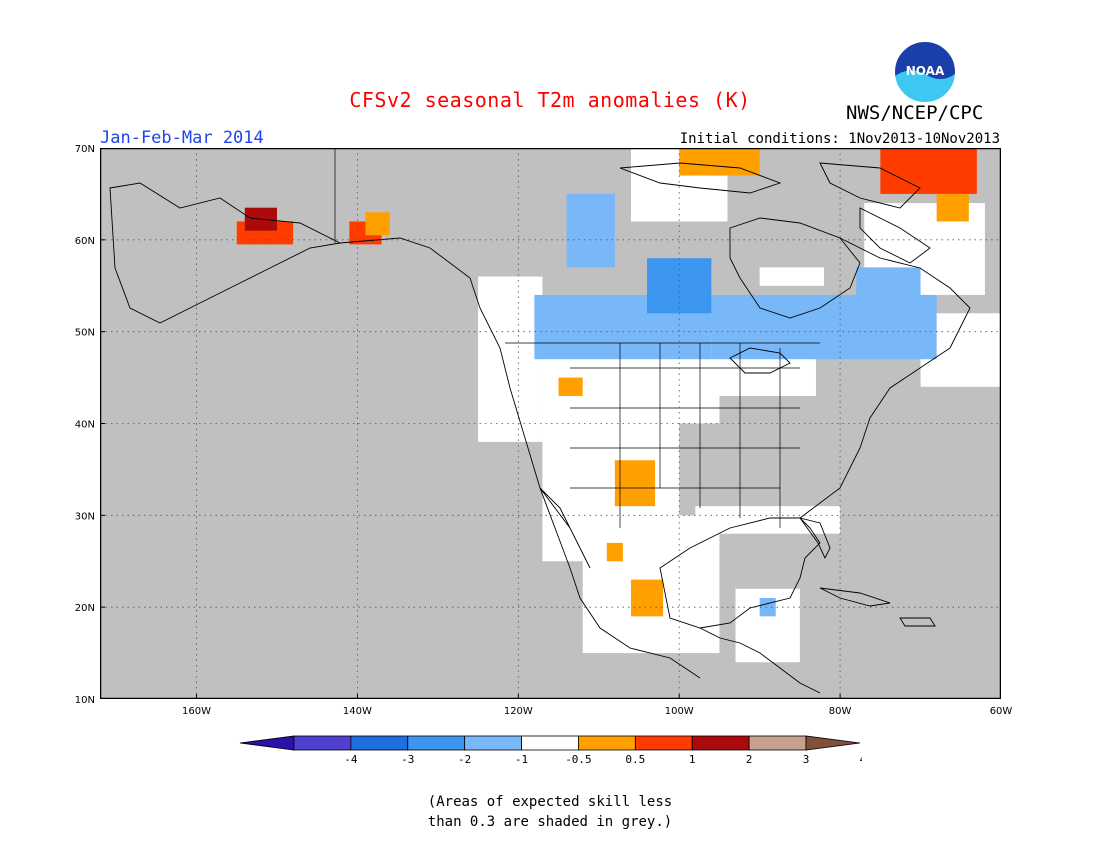  What do you see at coordinates (377, 224) in the screenshot?
I see `anomaly-yukon-coast-edge` at bounding box center [377, 224].